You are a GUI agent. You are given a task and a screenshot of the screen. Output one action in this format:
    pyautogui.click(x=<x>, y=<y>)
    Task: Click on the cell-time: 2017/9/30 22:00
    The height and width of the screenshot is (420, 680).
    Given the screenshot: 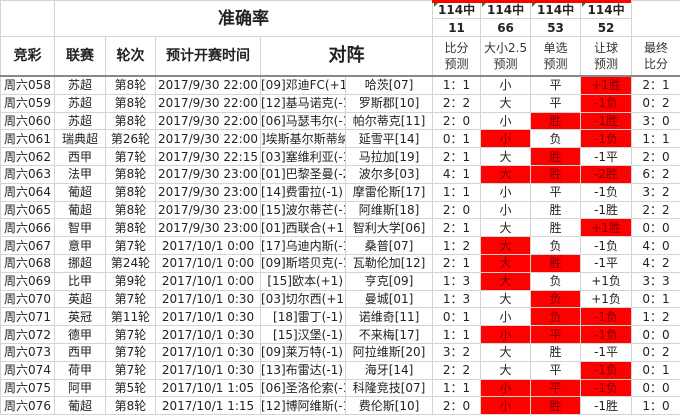 What is the action you would take?
    pyautogui.click(x=208, y=139)
    